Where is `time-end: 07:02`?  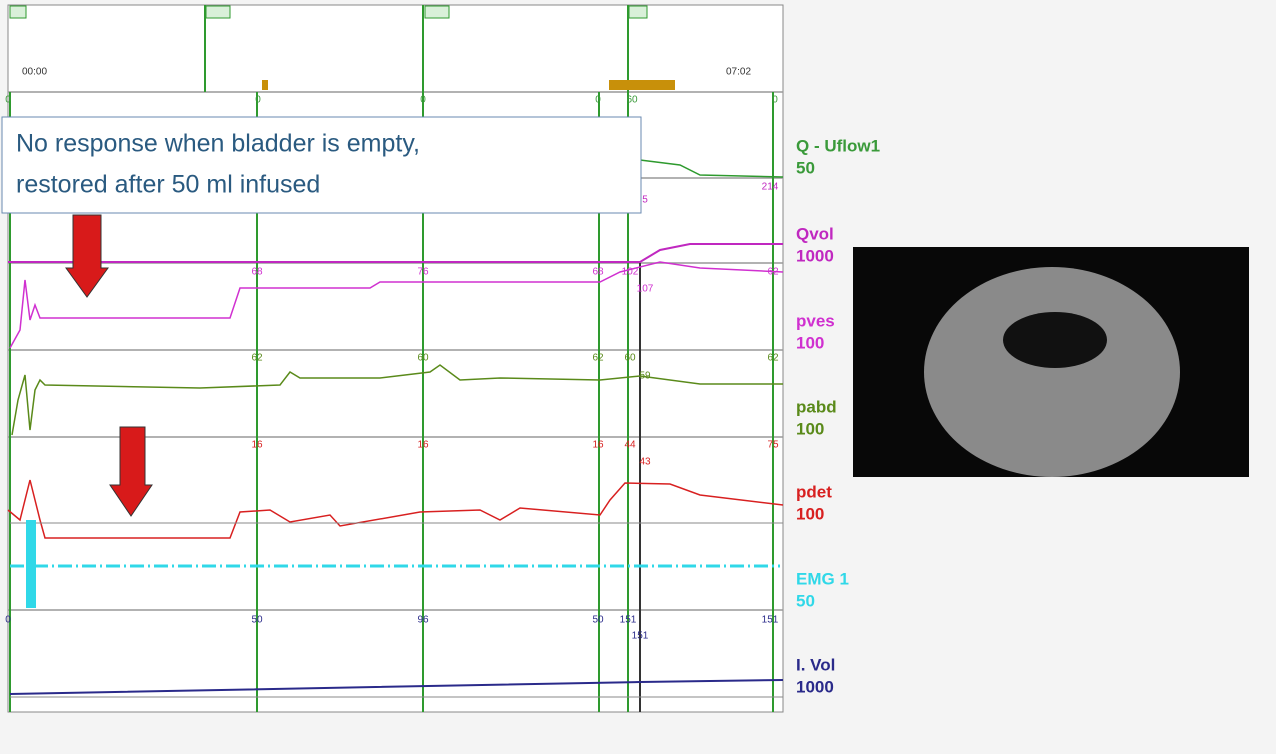
time-end: 07:02 is located at coordinates (738, 72).